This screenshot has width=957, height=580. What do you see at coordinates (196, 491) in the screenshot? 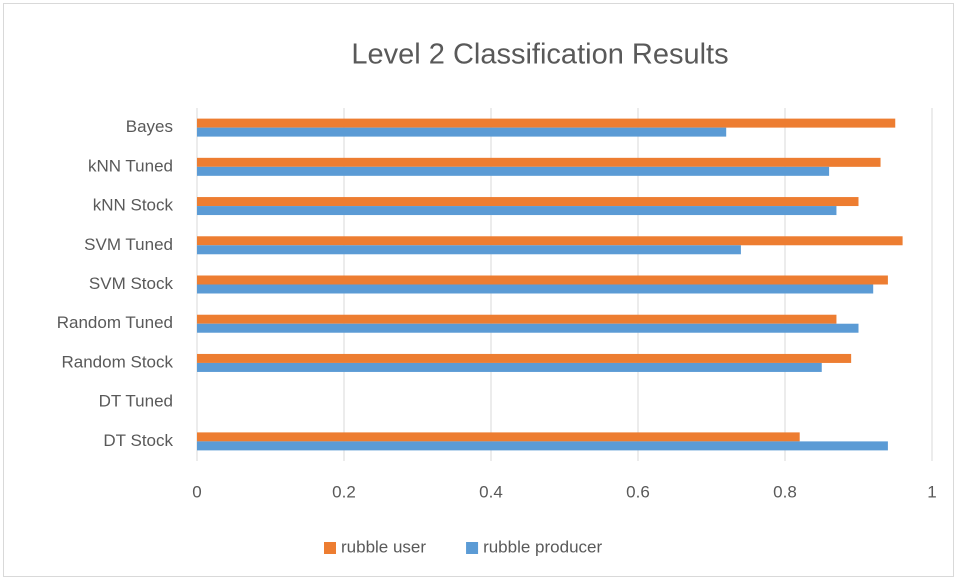
I see `x-tick-label: 0` at bounding box center [196, 491].